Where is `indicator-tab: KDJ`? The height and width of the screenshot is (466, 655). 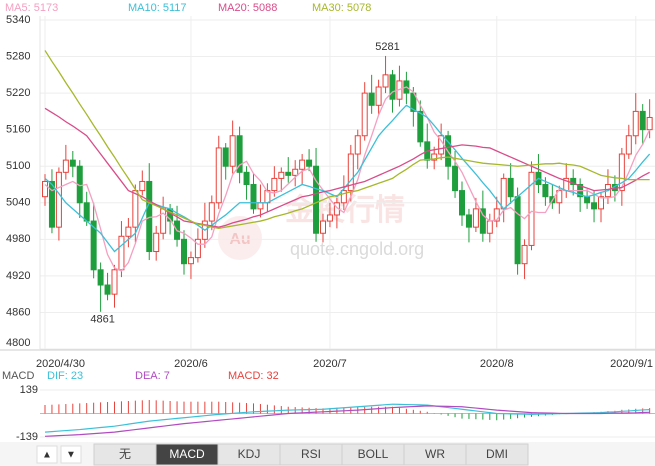
indicator-tab: KDJ is located at coordinates (249, 454).